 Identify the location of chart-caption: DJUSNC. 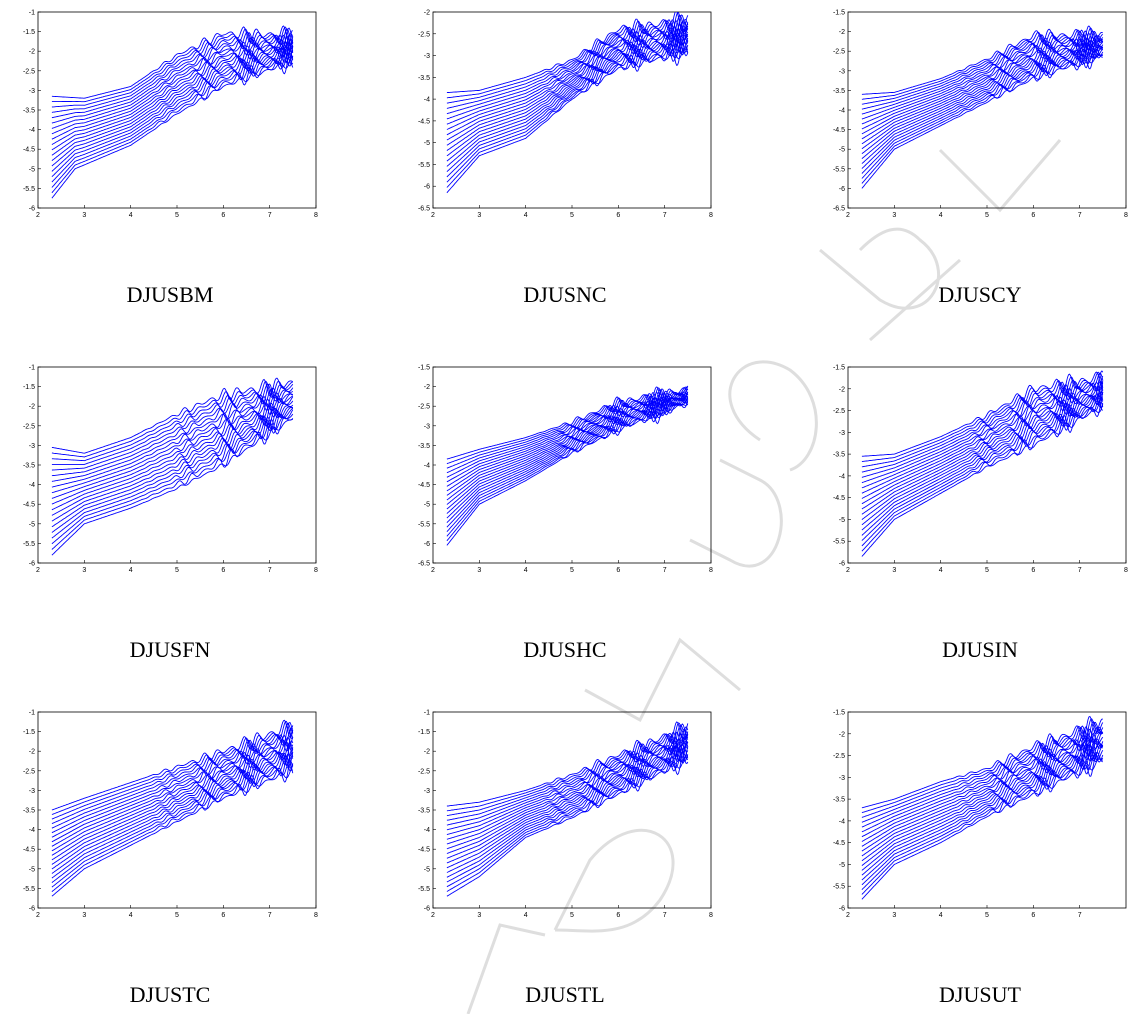
(565, 294).